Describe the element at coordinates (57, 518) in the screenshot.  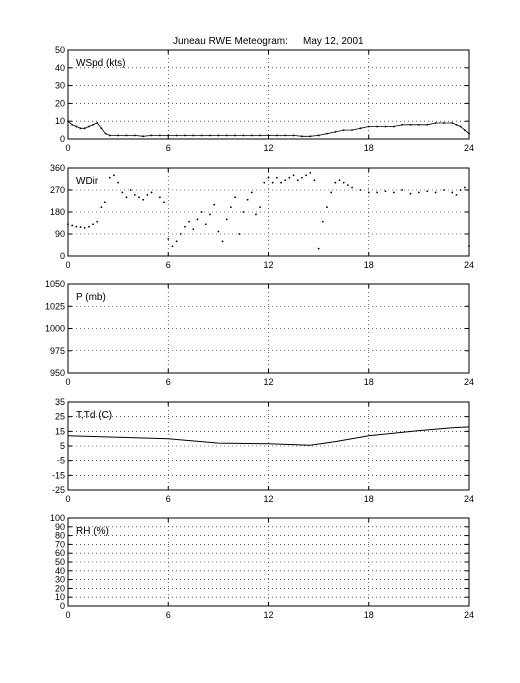
I see `y-tick-label: 100` at that location.